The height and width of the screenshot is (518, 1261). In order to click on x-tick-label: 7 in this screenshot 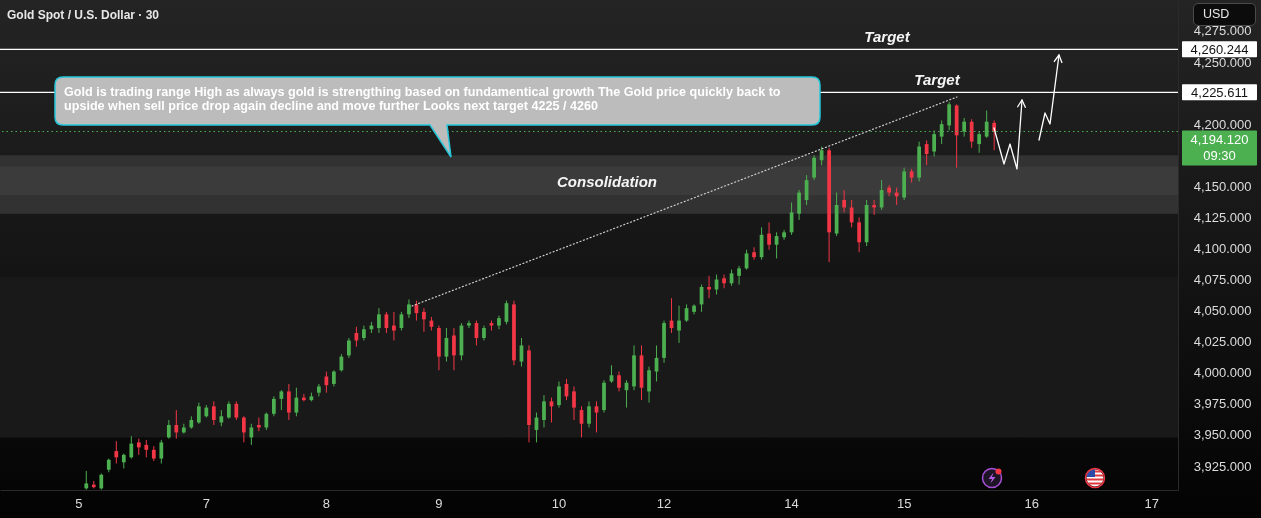, I will do `click(206, 503)`.